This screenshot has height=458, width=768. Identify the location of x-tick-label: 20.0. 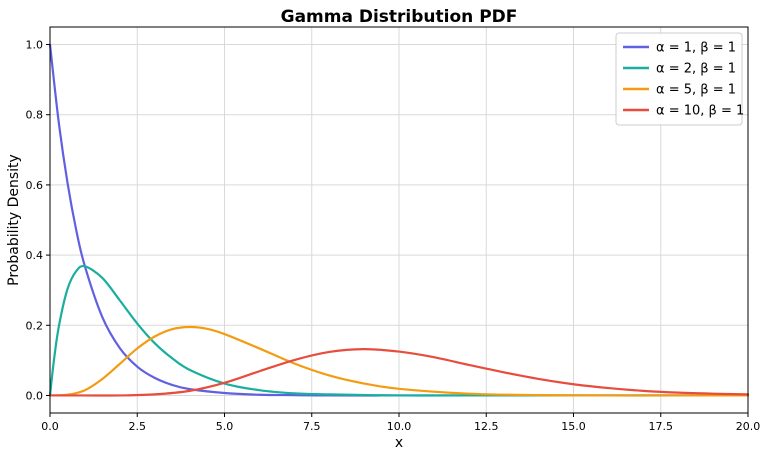
(748, 426).